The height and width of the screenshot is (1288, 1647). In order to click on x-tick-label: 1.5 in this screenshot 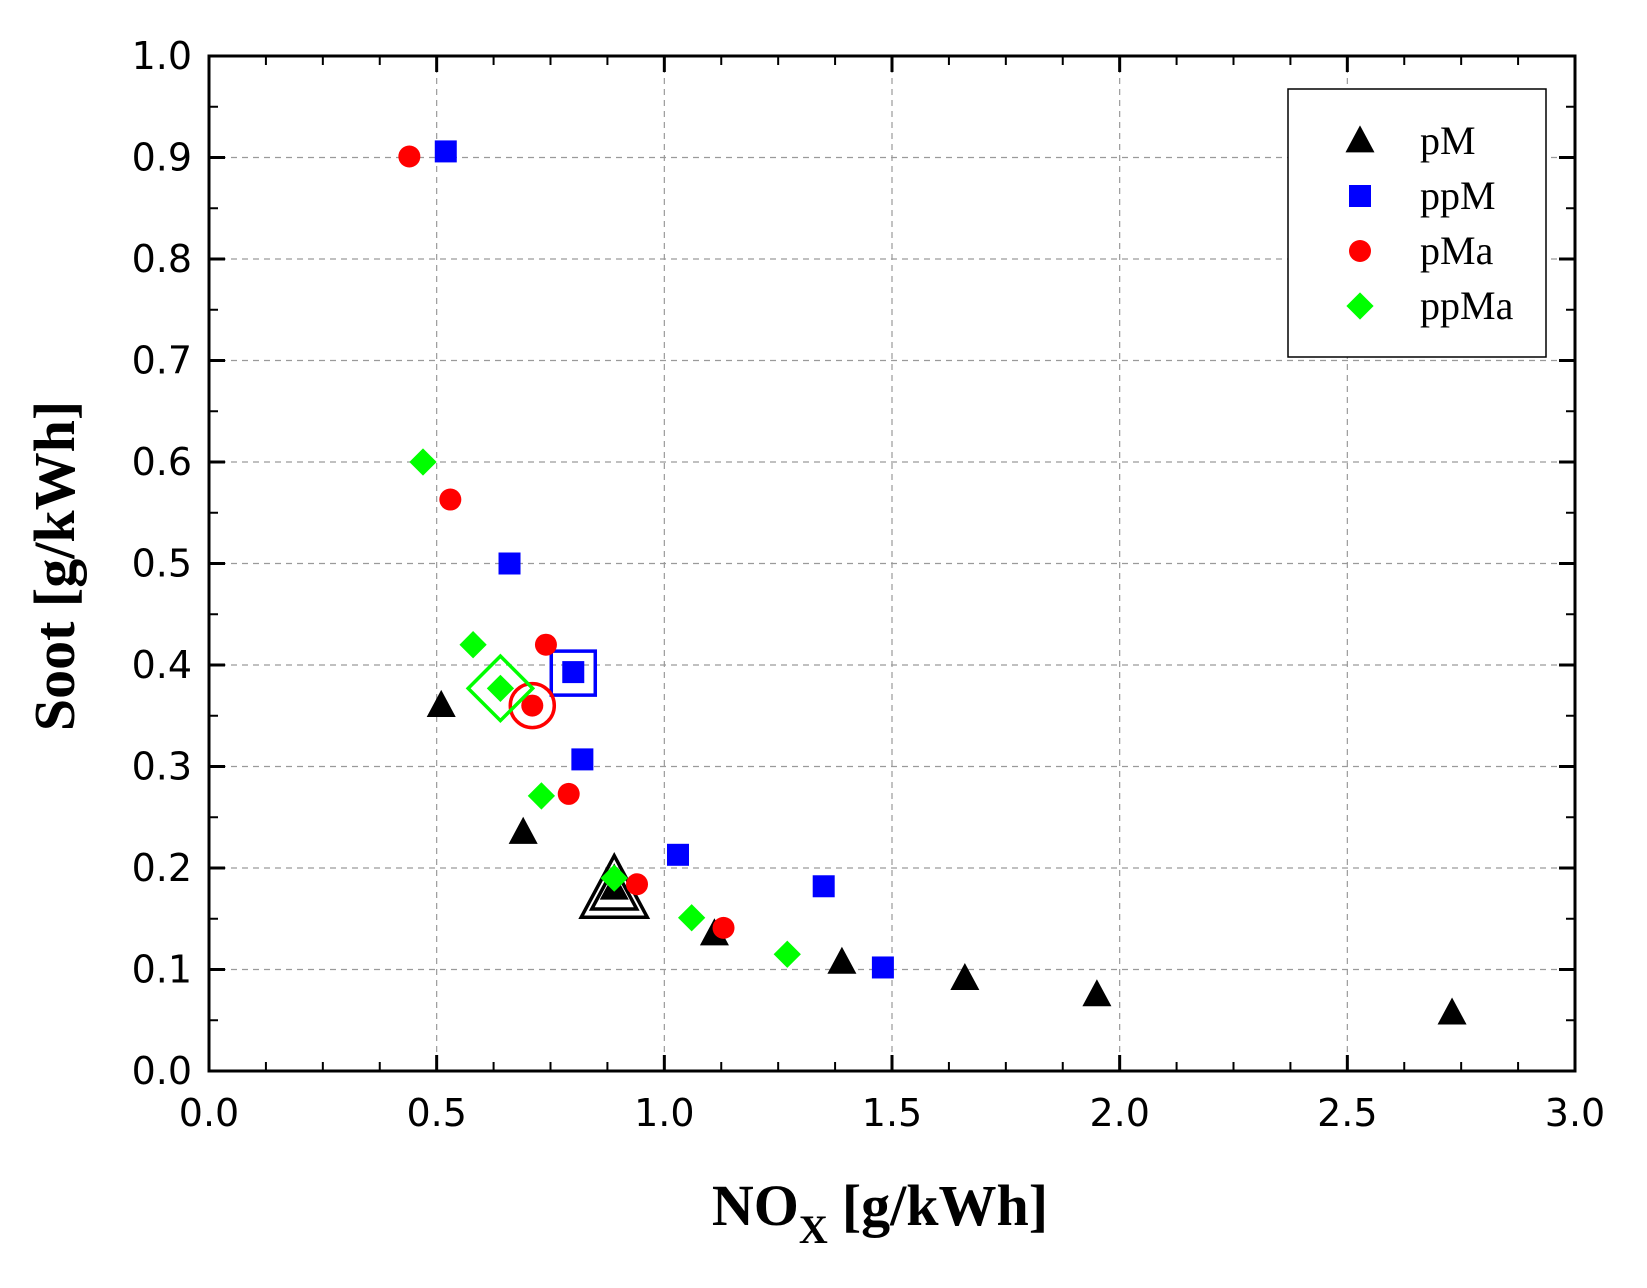, I will do `click(892, 1113)`.